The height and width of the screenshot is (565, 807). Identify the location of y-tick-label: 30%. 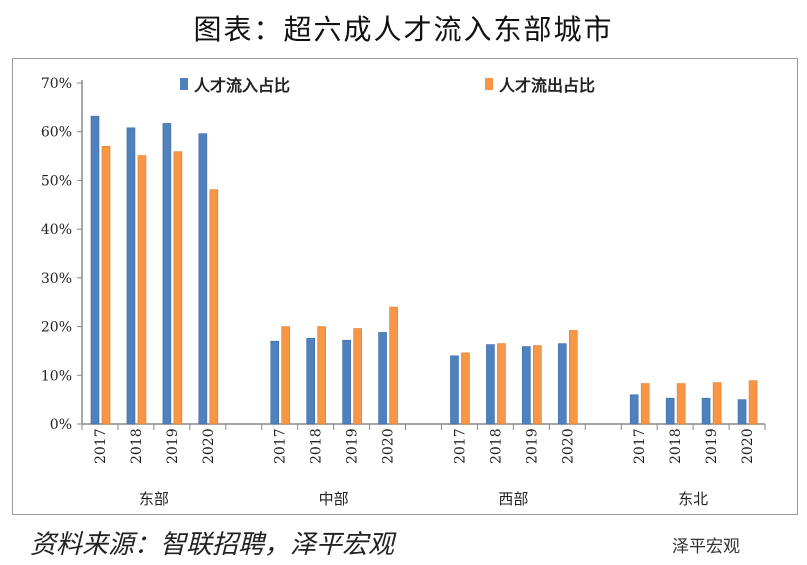
(56, 279).